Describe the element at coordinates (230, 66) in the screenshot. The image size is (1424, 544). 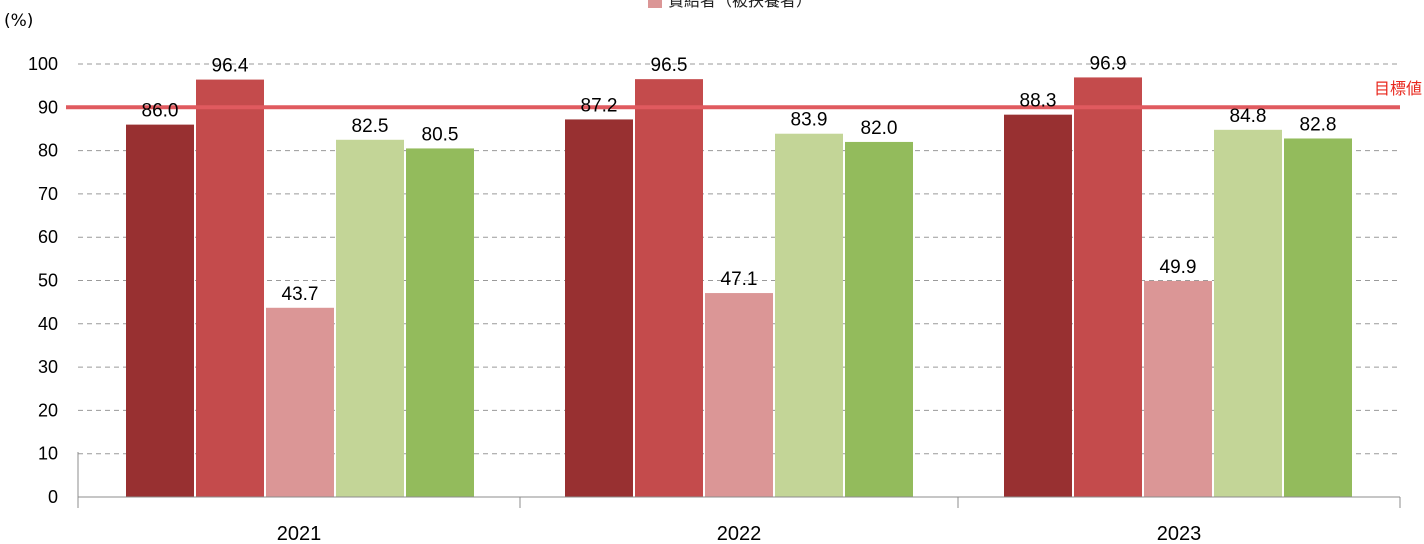
I see `data-label: 96.4` at that location.